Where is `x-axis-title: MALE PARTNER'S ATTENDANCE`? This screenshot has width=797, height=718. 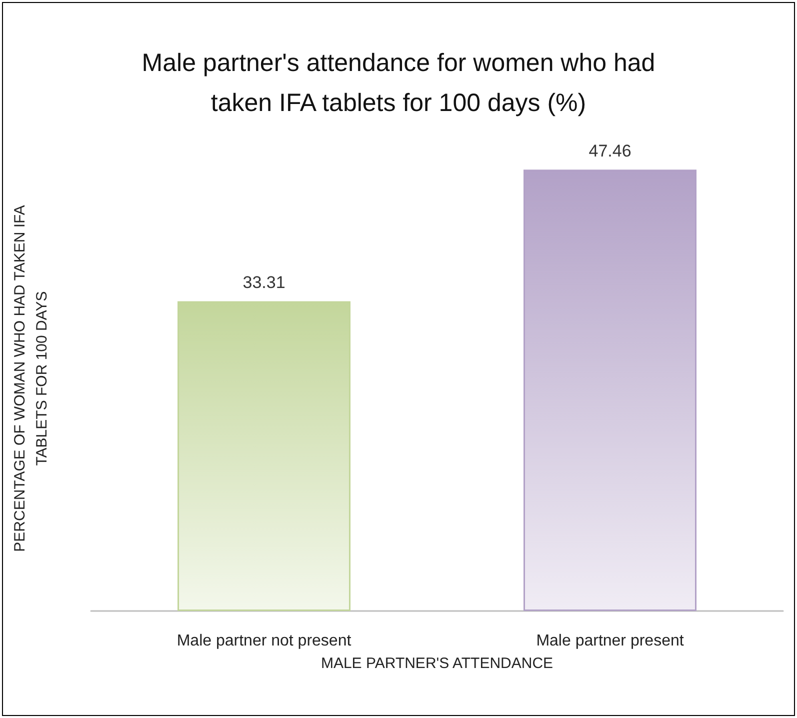
x-axis-title: MALE PARTNER'S ATTENDANCE is located at coordinates (437, 663).